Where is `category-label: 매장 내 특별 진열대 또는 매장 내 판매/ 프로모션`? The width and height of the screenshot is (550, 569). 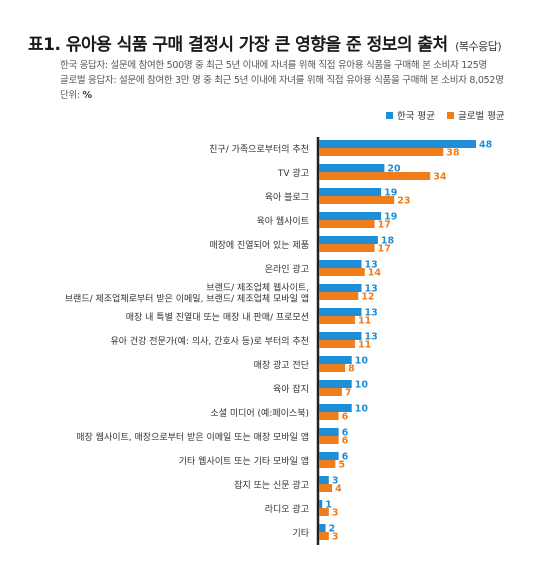
category-label: 매장 내 특별 진열대 또는 매장 내 판매/ 프로모션 is located at coordinates (217, 317).